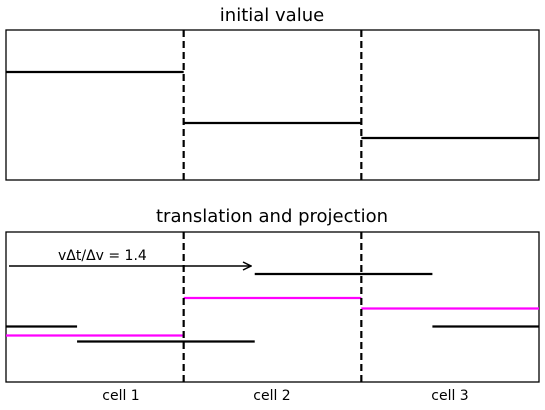  I want to click on bottom-panel-title: translation and projection, so click(272, 216).